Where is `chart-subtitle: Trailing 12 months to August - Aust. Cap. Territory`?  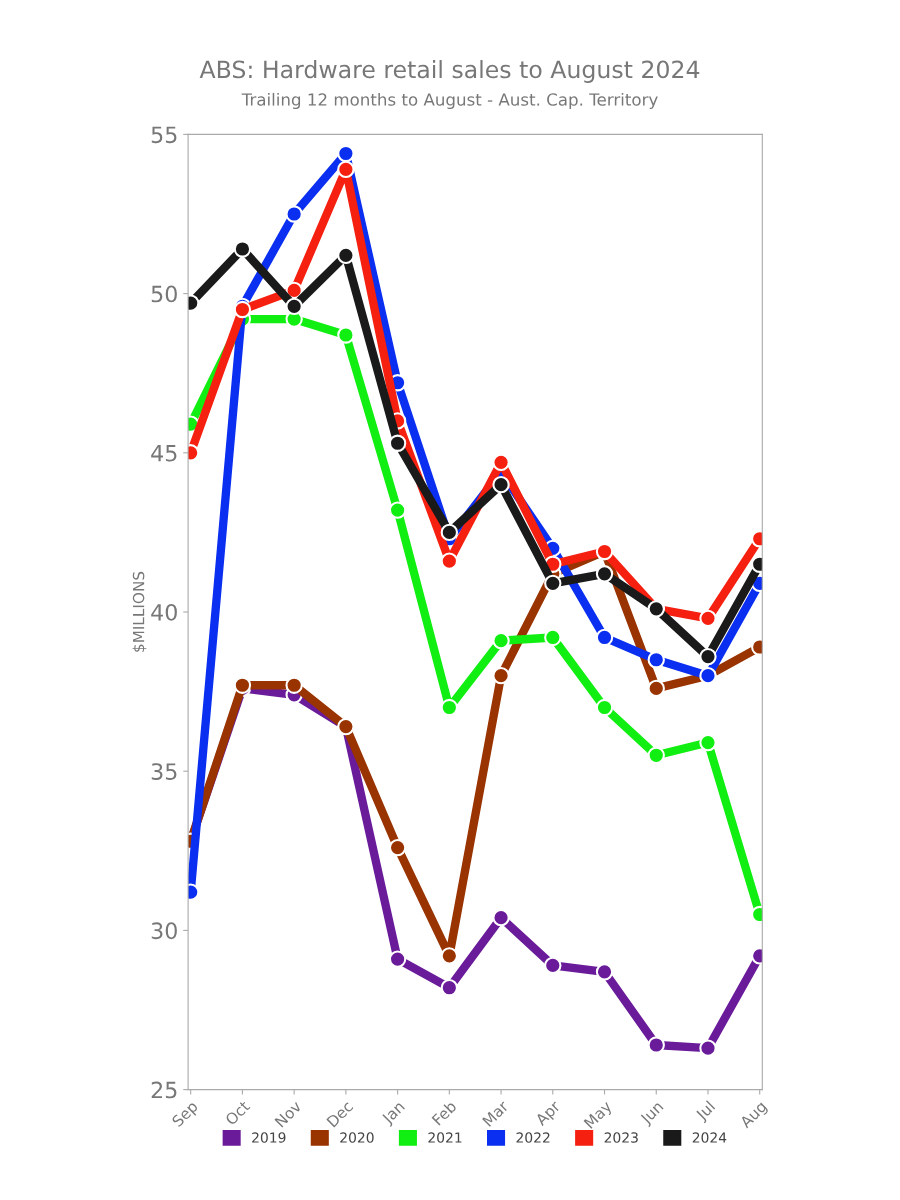
chart-subtitle: Trailing 12 months to August - Aust. Cap. Territory is located at coordinates (449, 101).